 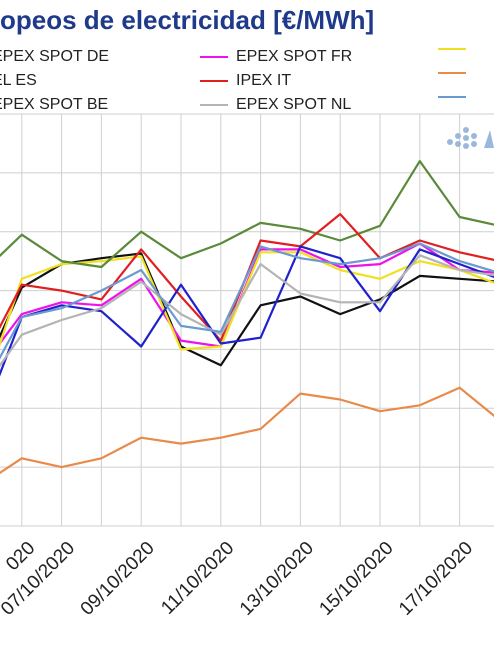 I want to click on chart-title: opeos de electricidad [€/MWh], so click(x=187, y=20).